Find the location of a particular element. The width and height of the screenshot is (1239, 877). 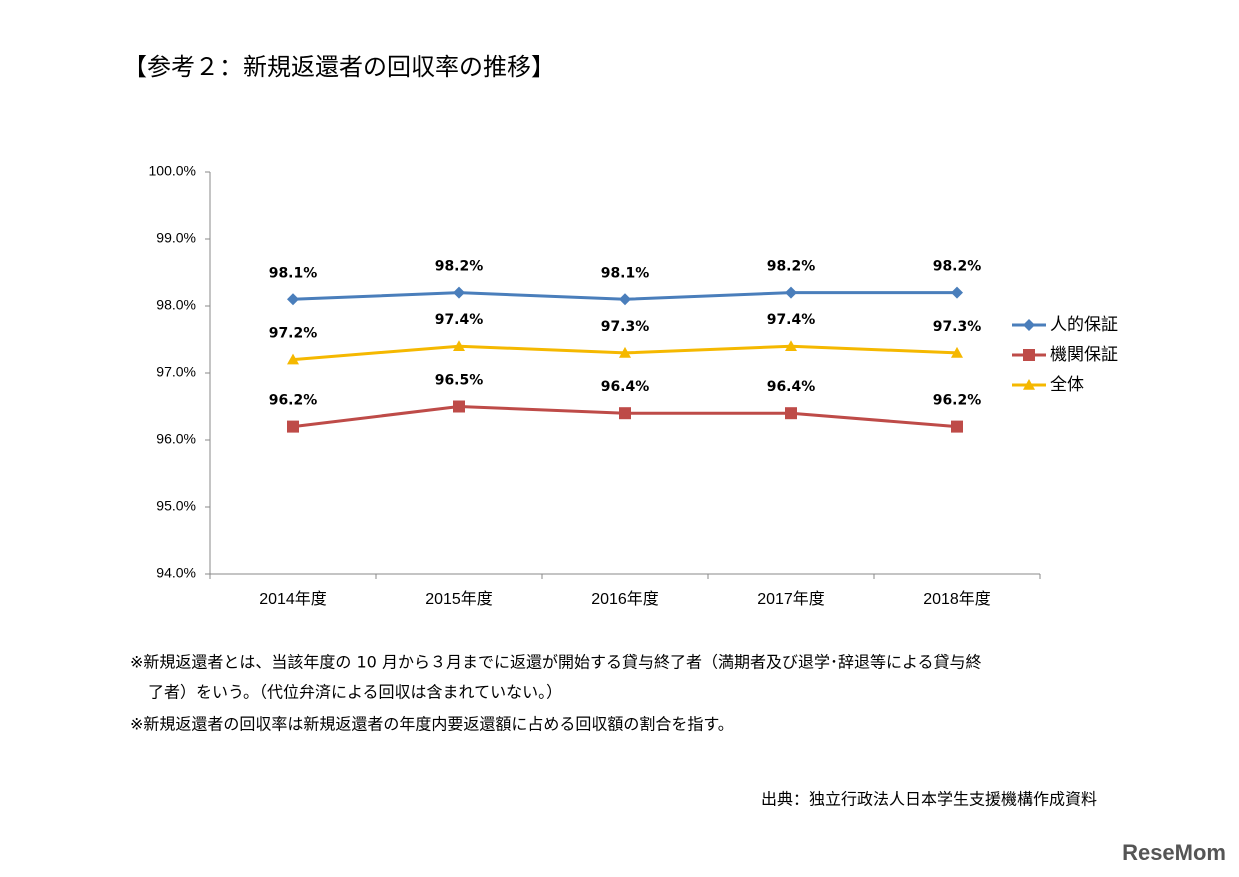

x-tick-label: 2016年度 is located at coordinates (625, 599).